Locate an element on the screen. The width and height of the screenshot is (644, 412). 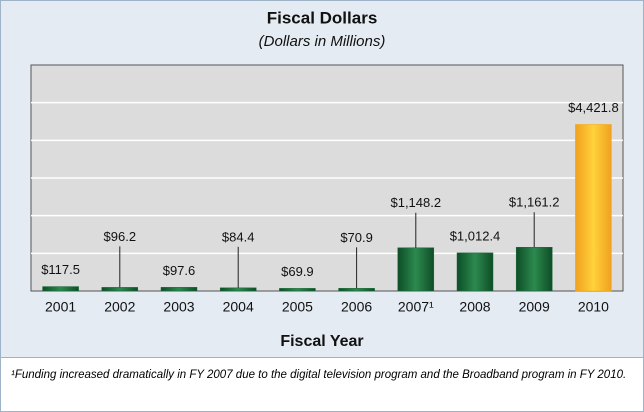
value-label: $69.9 is located at coordinates (297, 271).